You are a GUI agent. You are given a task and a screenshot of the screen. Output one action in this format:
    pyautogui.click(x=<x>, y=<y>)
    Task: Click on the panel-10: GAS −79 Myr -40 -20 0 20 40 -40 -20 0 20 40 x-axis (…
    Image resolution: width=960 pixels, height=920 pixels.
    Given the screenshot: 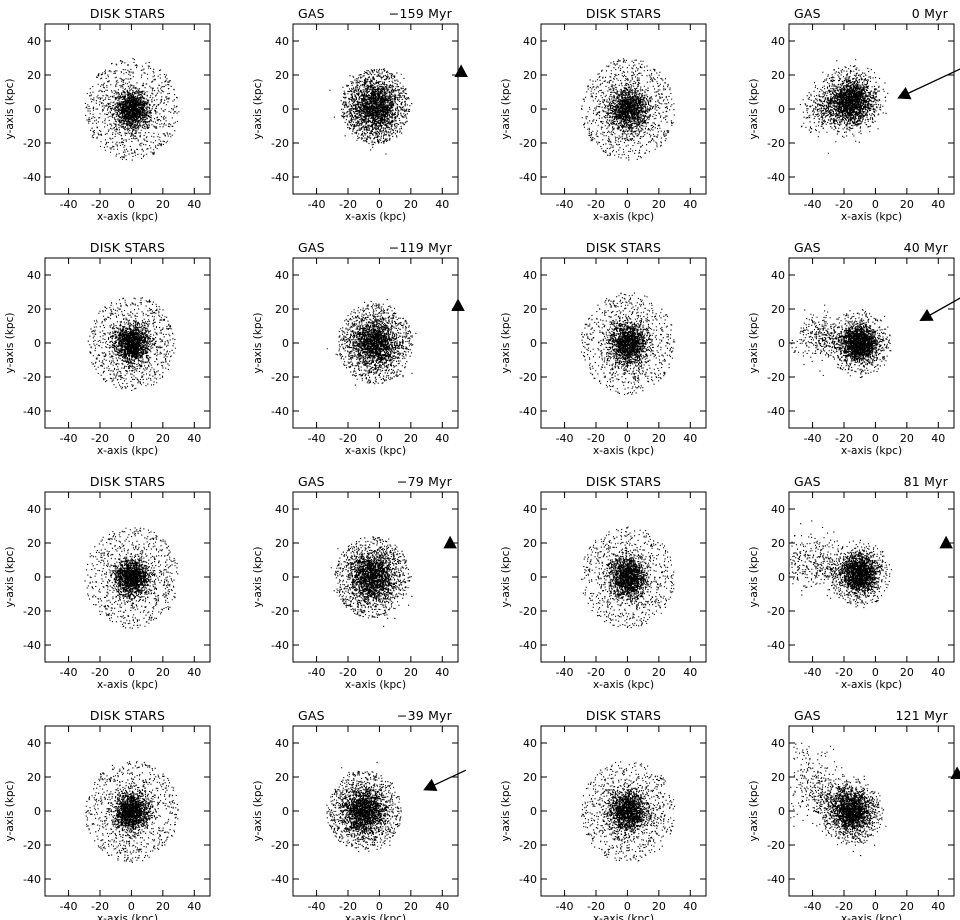 What is the action you would take?
    pyautogui.click(x=355, y=582)
    